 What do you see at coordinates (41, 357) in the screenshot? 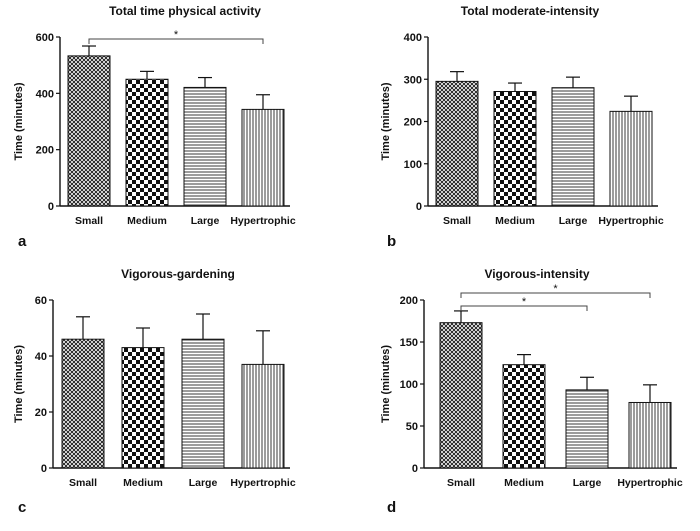
I see `y-tick-label: 40` at bounding box center [41, 357].